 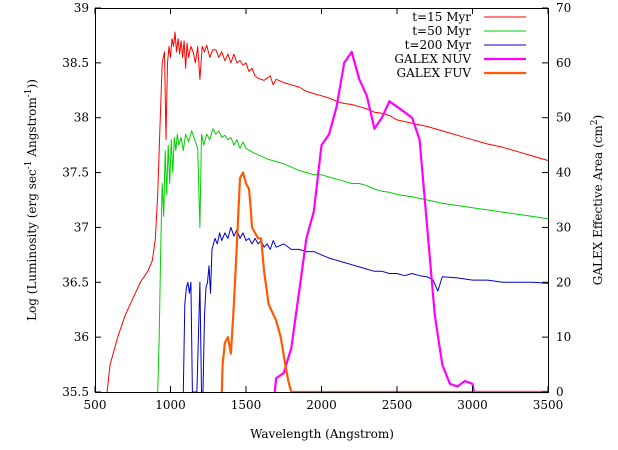 I want to click on x-tick-label: 1500, so click(x=246, y=405).